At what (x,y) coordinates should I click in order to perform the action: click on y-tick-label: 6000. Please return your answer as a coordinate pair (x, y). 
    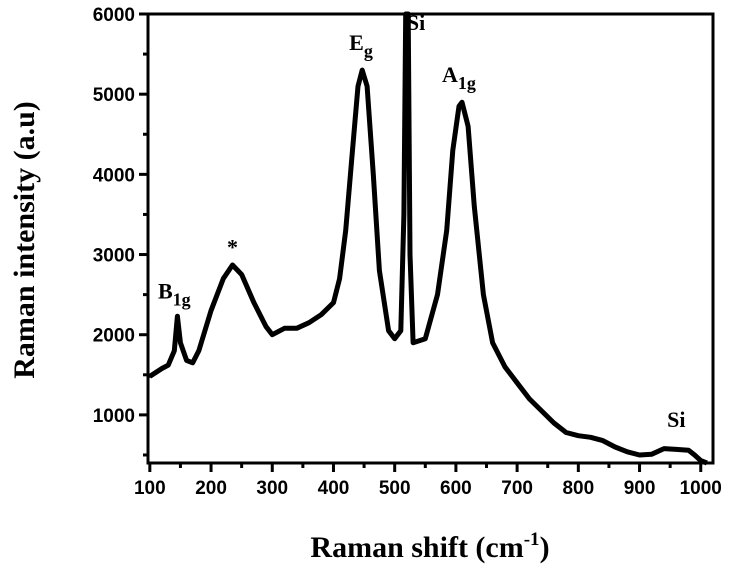
    Looking at the image, I should click on (114, 15).